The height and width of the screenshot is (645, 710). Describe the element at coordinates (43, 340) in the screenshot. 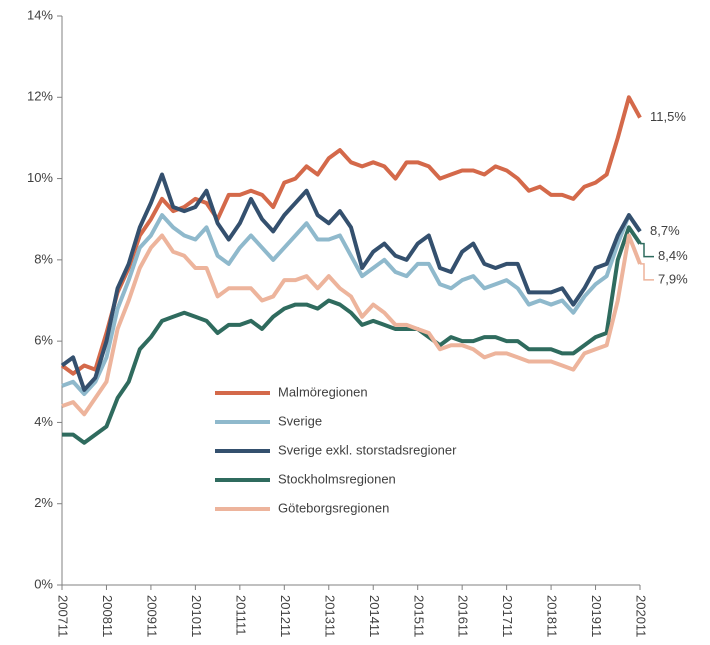

I see `y-tick-label: 6%` at that location.